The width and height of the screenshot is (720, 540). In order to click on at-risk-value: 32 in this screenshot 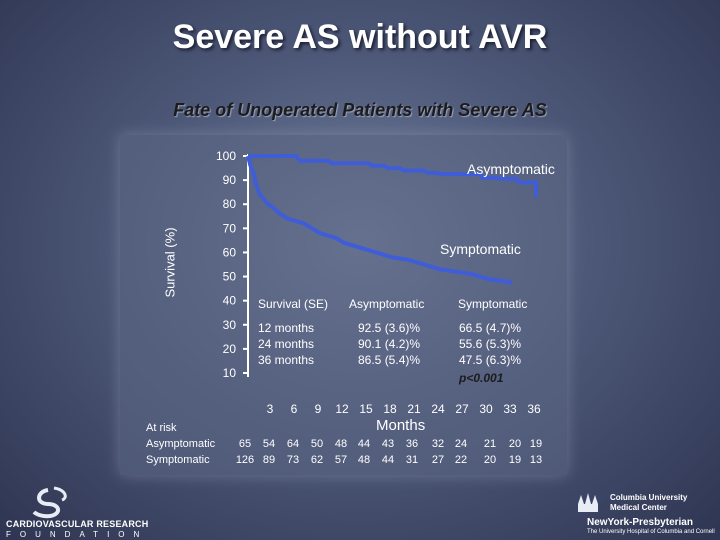, I will do `click(438, 444)`.